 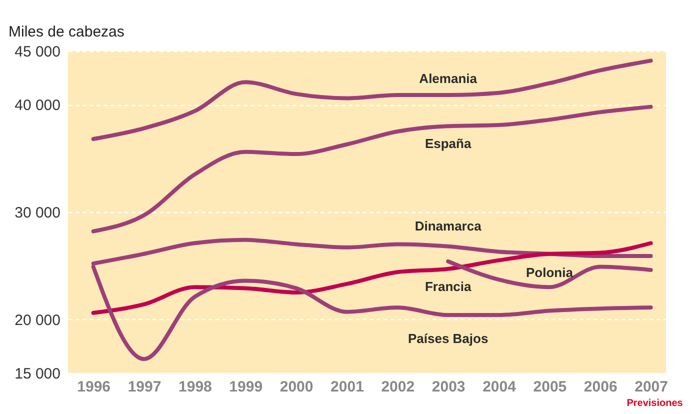 What do you see at coordinates (297, 387) in the screenshot?
I see `x-tick-label: 2000` at bounding box center [297, 387].